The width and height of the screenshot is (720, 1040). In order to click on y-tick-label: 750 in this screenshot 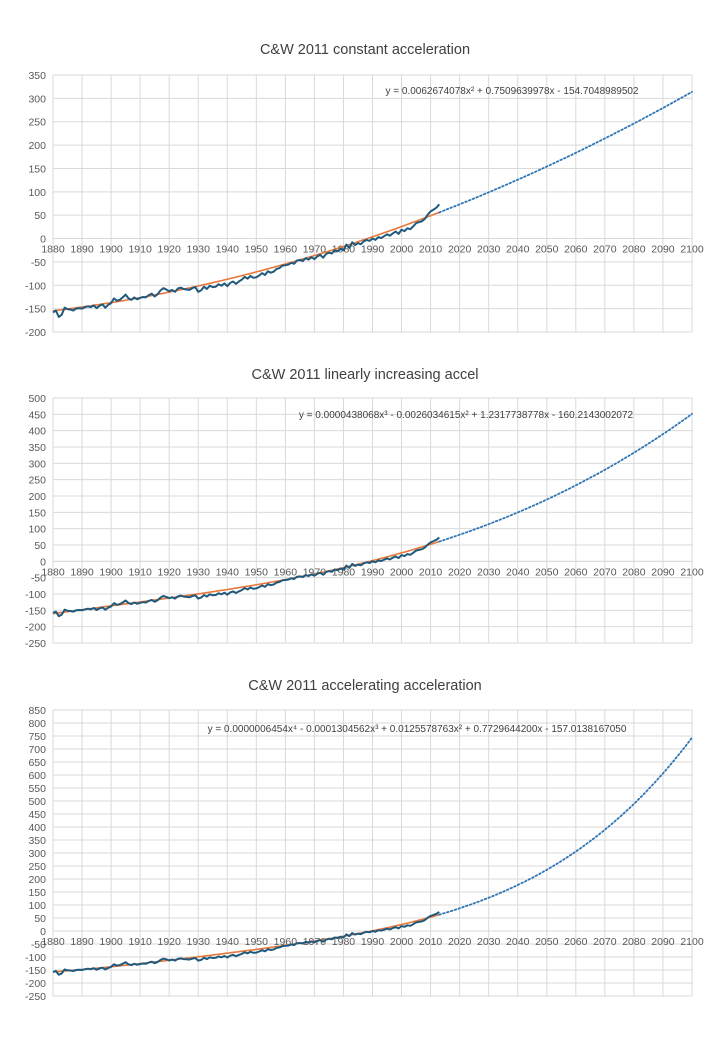, I will do `click(37, 737)`.